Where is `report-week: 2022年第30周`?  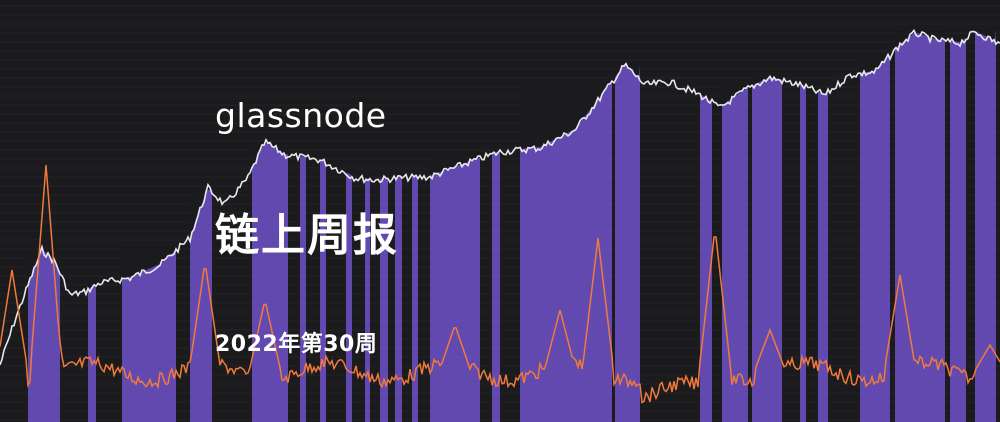 report-week: 2022年第30周 is located at coordinates (296, 344).